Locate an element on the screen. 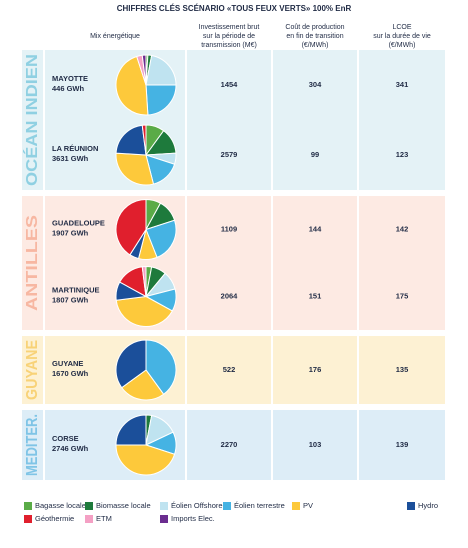  value: 176 is located at coordinates (315, 369).